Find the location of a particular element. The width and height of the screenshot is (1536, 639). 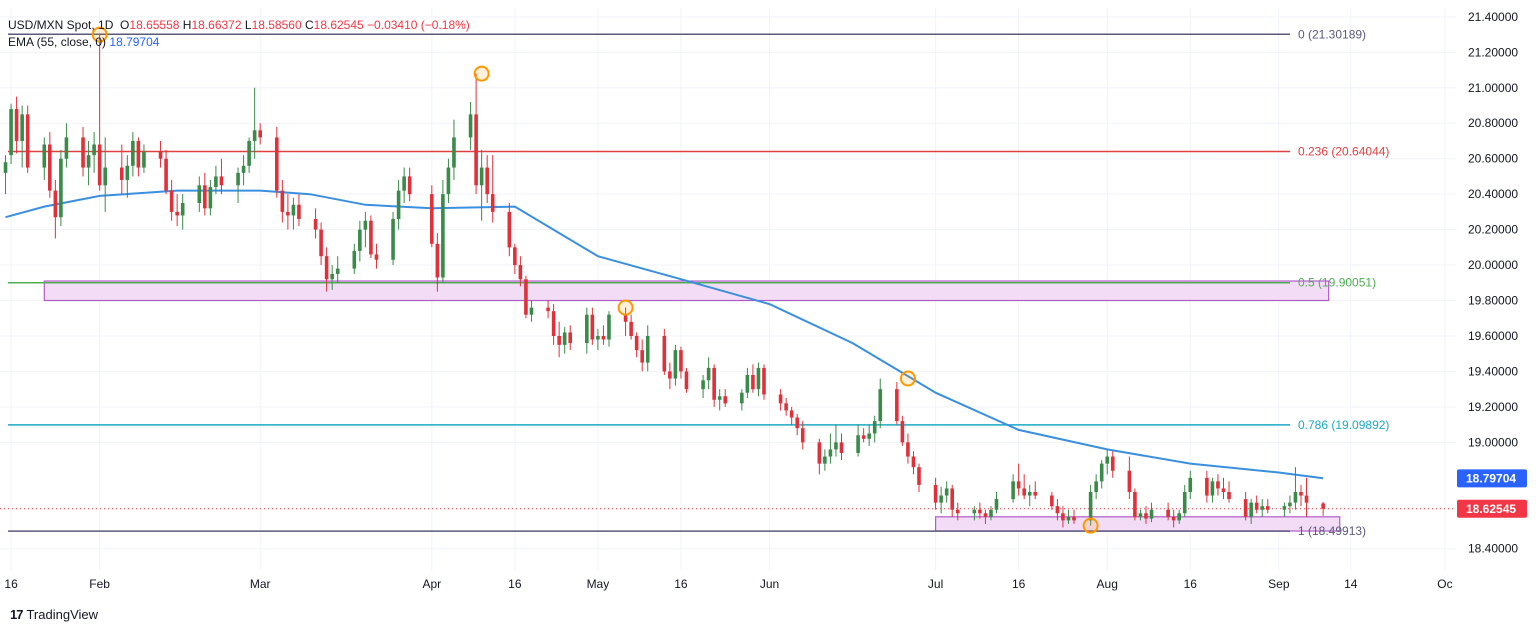

fib-level-label: 0.786 (19.09892) is located at coordinates (1343, 425).